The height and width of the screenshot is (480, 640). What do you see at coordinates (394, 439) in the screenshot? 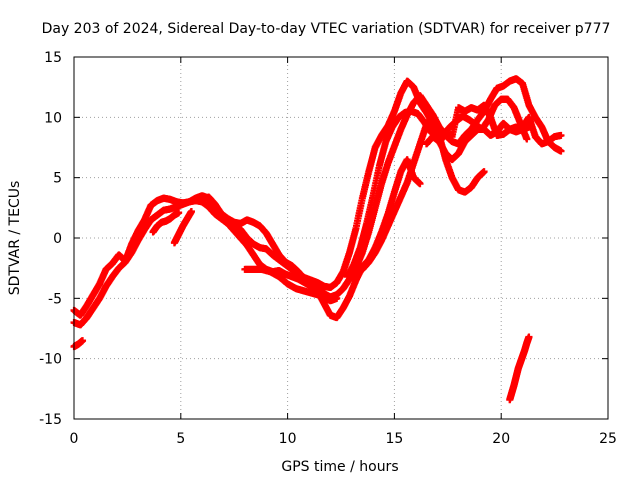
I see `x-tick-label: 15` at bounding box center [394, 439].